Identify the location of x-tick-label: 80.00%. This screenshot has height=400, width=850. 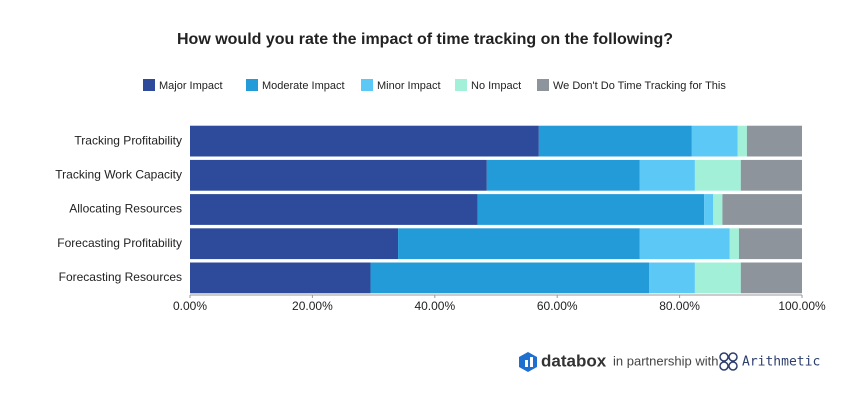
(679, 306).